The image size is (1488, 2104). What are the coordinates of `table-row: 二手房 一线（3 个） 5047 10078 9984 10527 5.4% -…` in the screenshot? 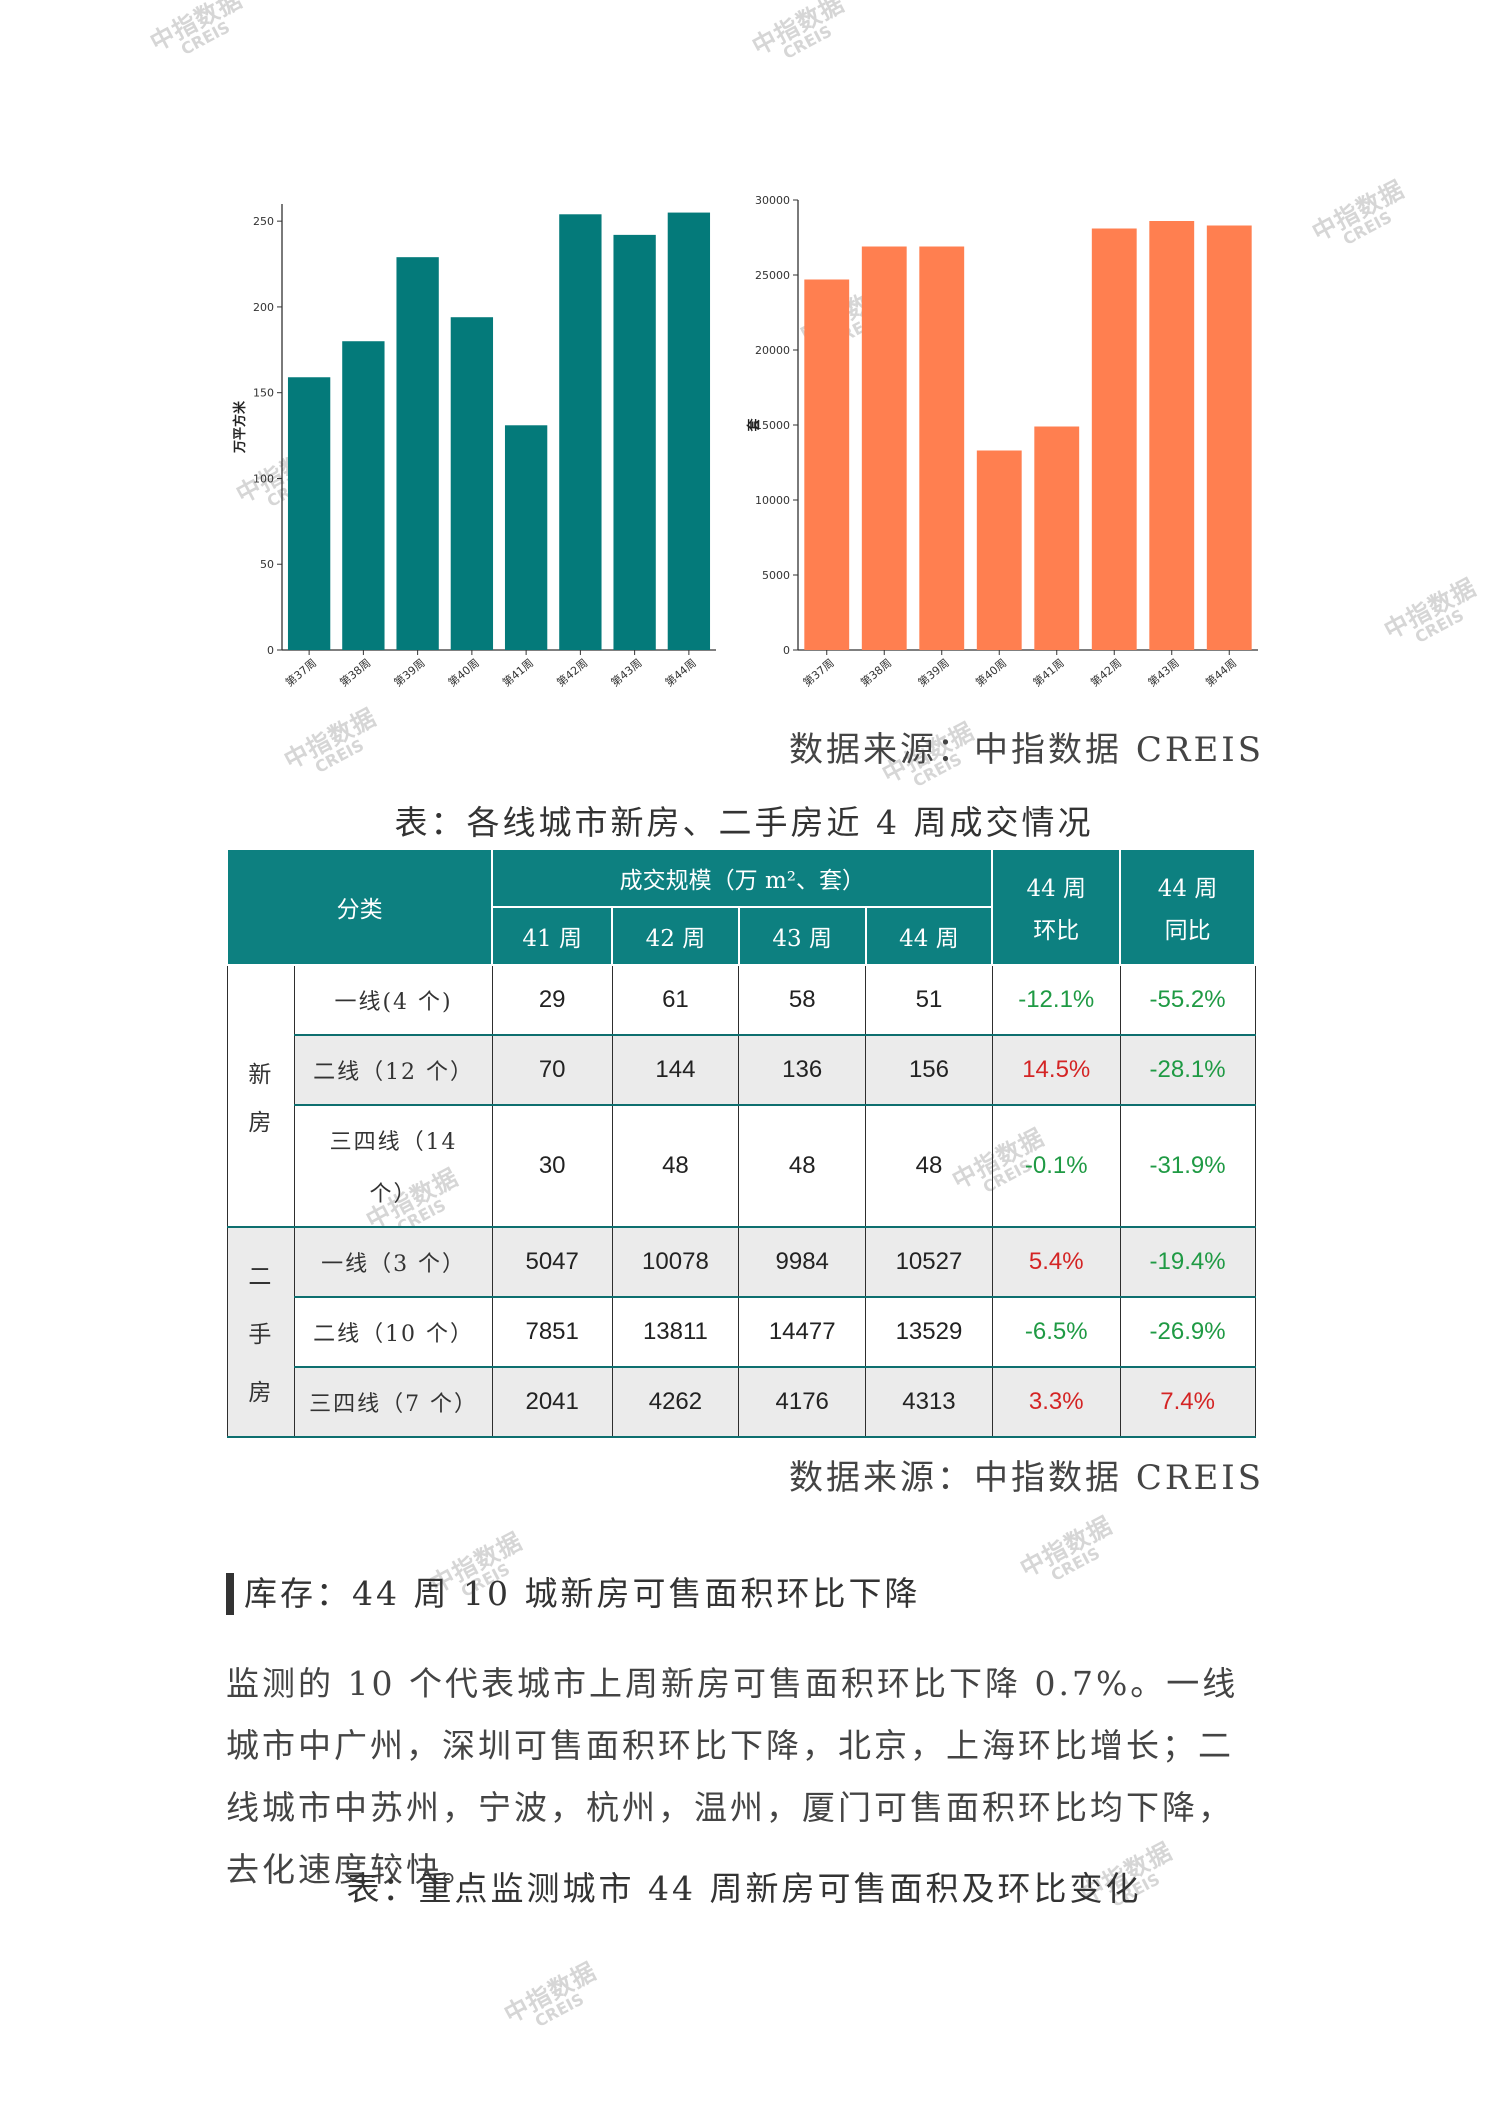 It's located at (741, 1332).